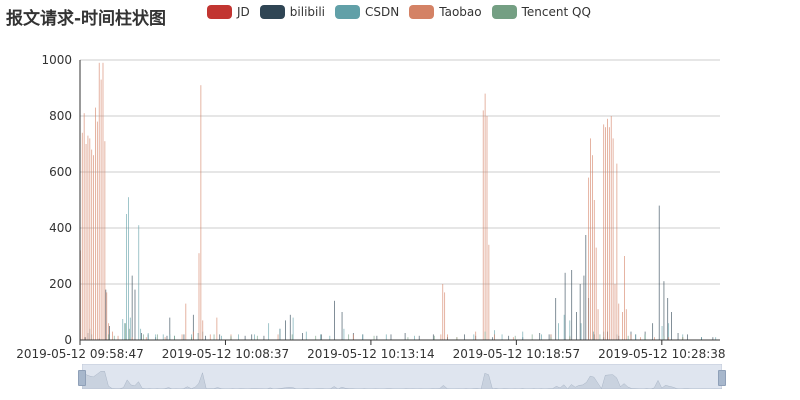 This screenshot has width=800, height=400. What do you see at coordinates (370, 354) in the screenshot?
I see `x-tick-label: 2019-05-12 10:13:14` at bounding box center [370, 354].